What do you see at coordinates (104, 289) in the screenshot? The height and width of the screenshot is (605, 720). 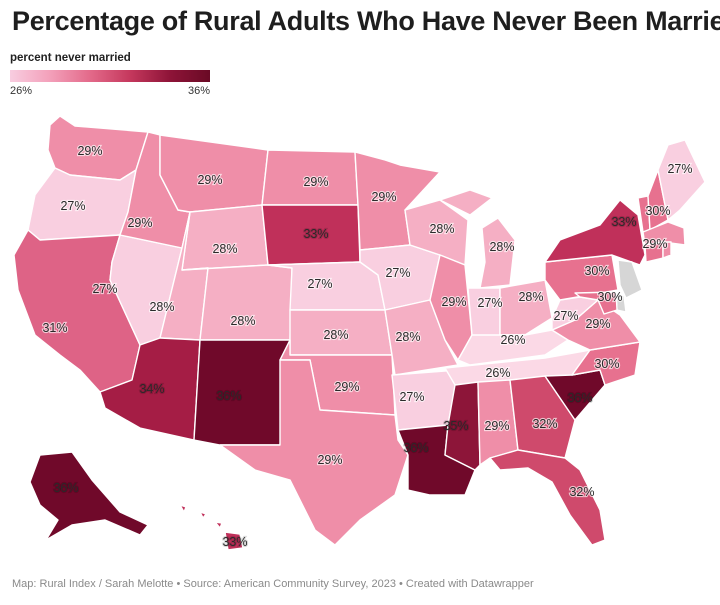 I see `label-nv: 27%` at bounding box center [104, 289].